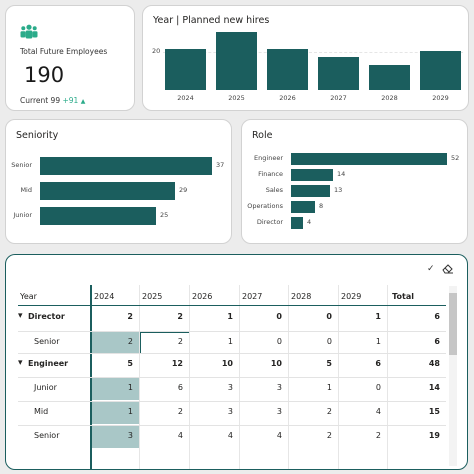 This screenshot has width=474, height=474. Describe the element at coordinates (274, 190) in the screenshot. I see `y-label-sales: Sales` at that location.